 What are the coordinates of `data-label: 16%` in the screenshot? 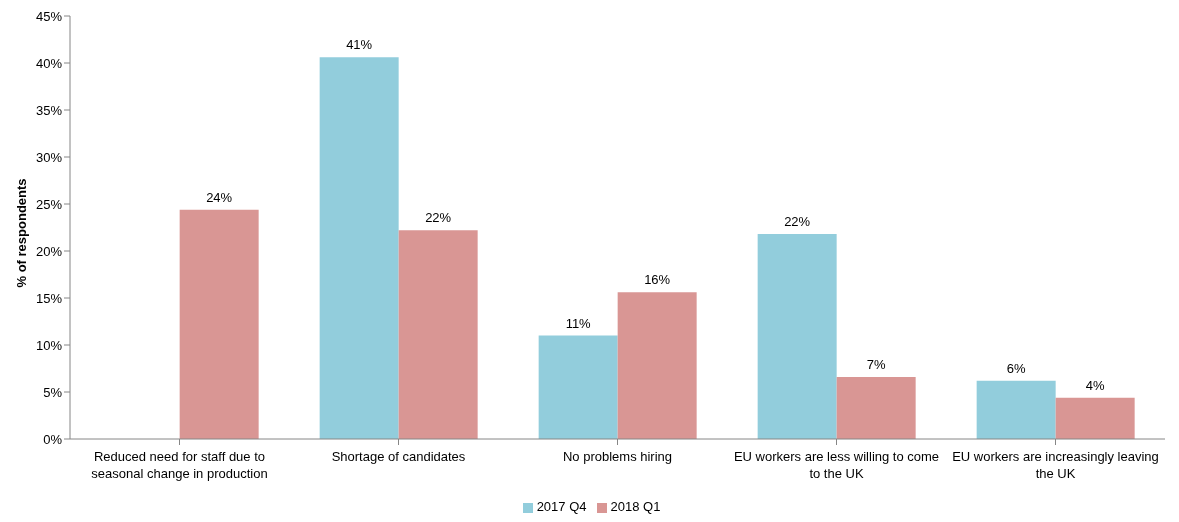 It's located at (657, 280).